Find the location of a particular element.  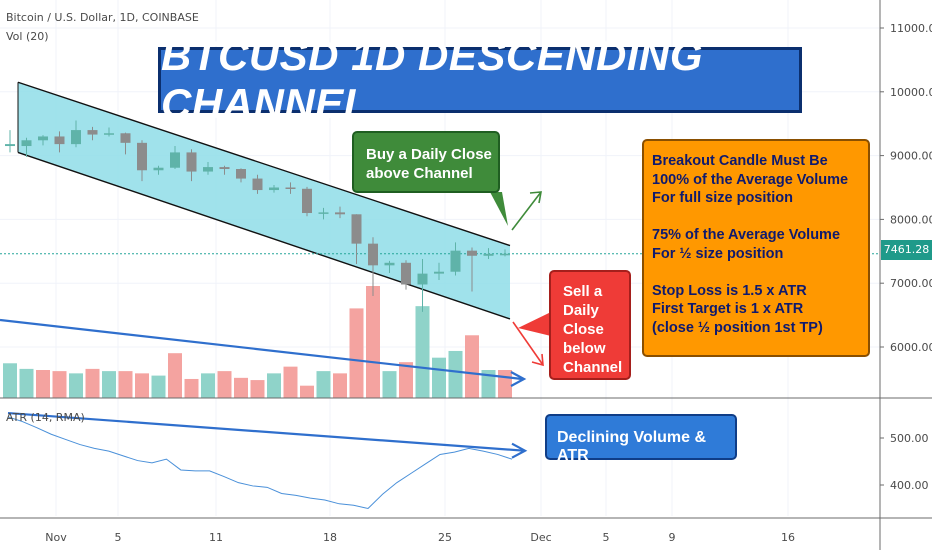

sell-callout: Sell a Daily Close below Channel is located at coordinates (590, 325).